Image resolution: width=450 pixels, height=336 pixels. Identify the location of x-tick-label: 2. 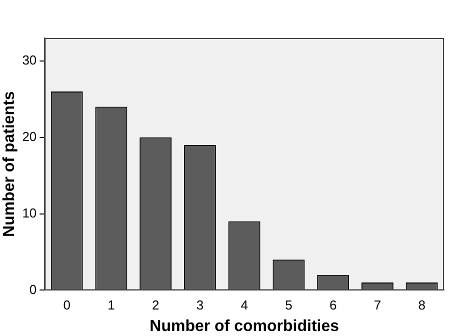
(156, 305).